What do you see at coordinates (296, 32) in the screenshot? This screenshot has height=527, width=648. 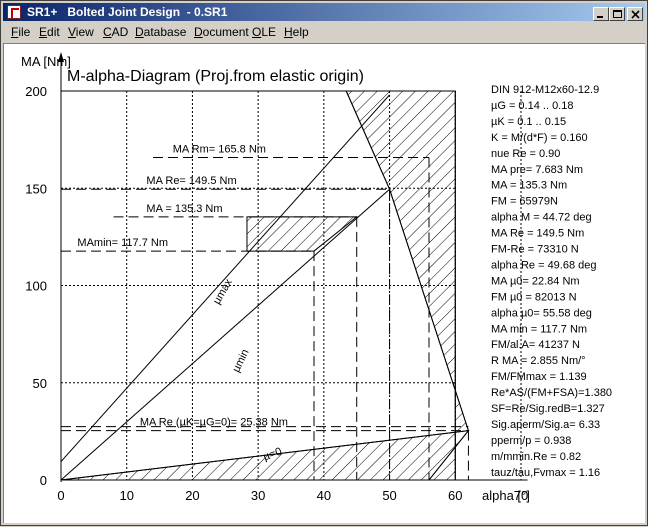 I see `menu-help: Help` at bounding box center [296, 32].